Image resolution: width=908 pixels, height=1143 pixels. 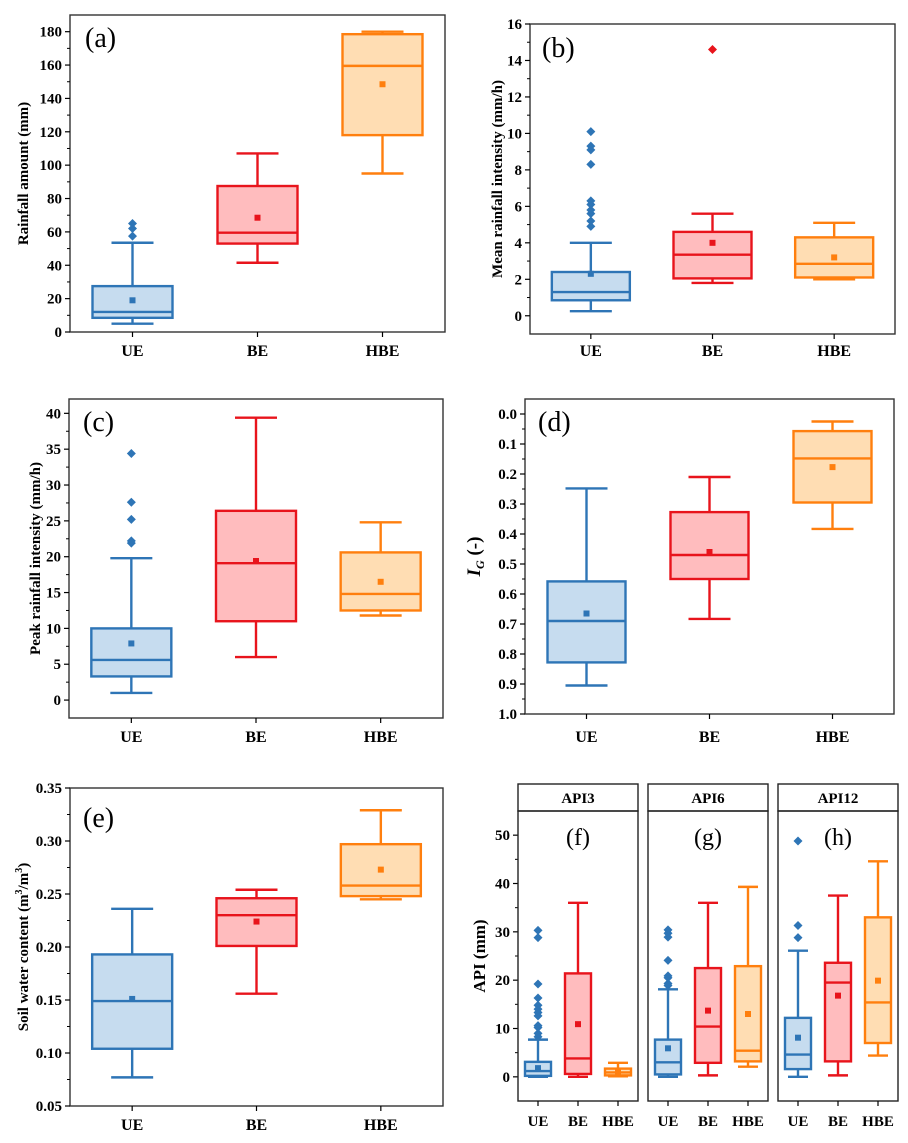 I want to click on y-tick-label: 0.4, so click(x=507, y=535).